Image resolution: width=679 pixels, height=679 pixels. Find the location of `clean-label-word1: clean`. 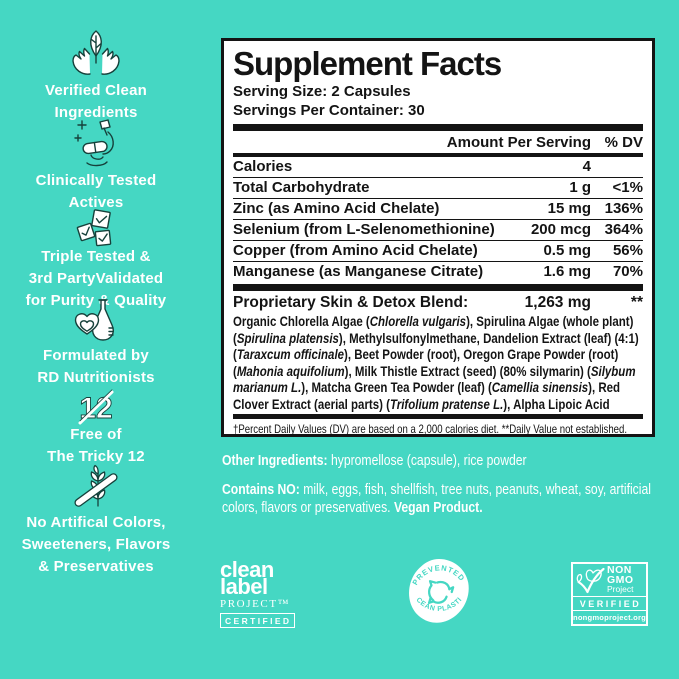

clean-label-word1: clean is located at coordinates (247, 569).